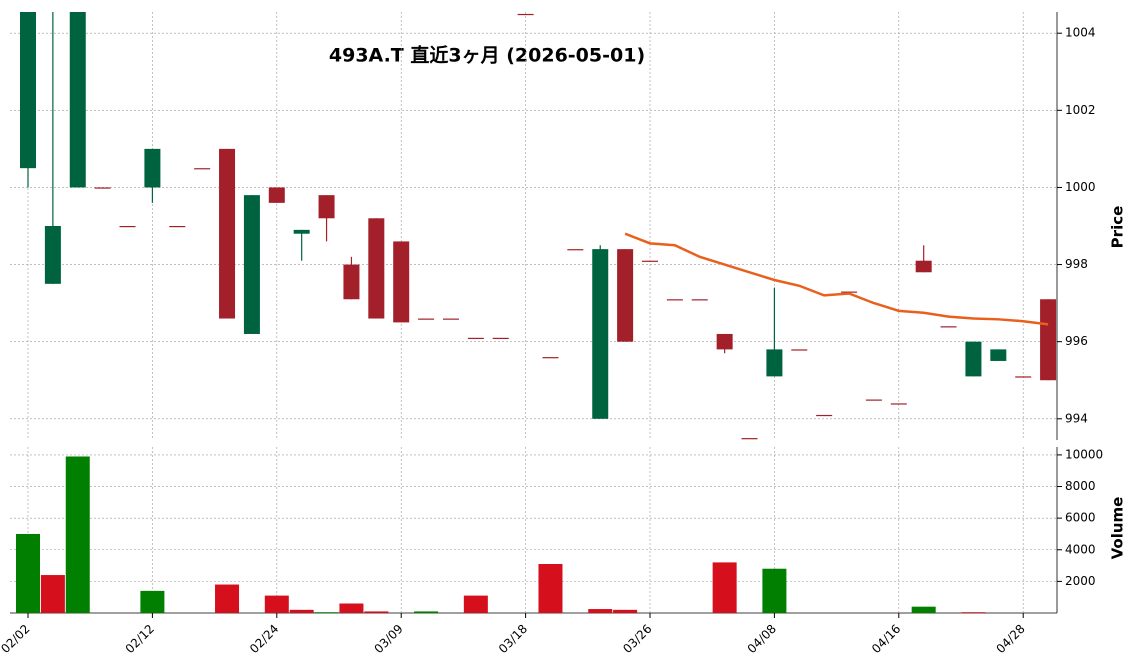 This screenshot has height=670, width=1141. What do you see at coordinates (1010, 639) in the screenshot?
I see `x-tick-label: 04/28` at bounding box center [1010, 639].